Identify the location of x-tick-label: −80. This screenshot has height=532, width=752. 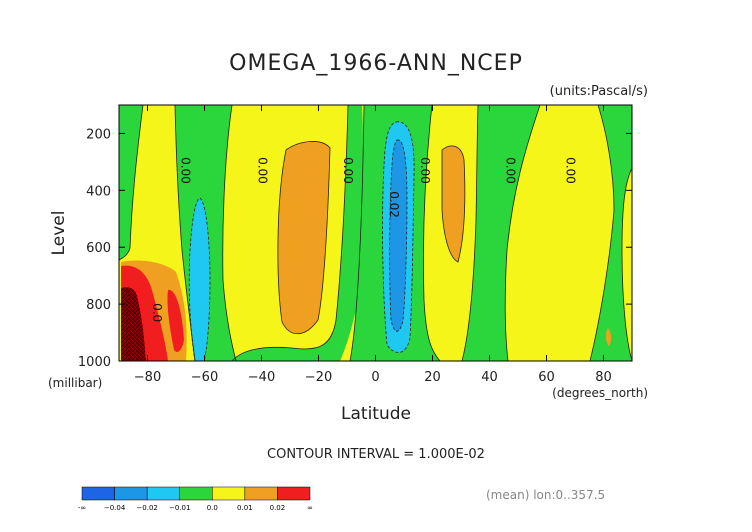
(147, 377).